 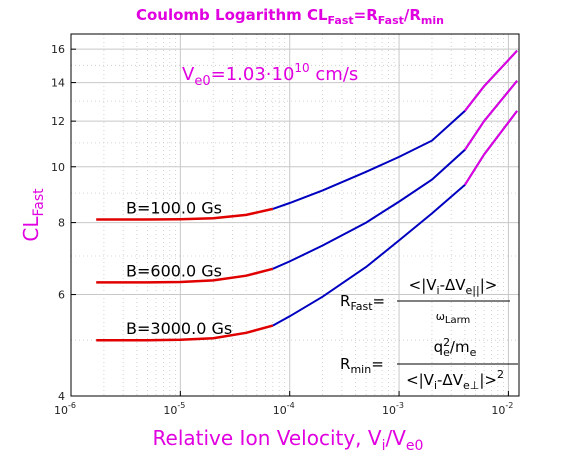 I want to click on y-tick-label-4: 12, so click(x=58, y=121).